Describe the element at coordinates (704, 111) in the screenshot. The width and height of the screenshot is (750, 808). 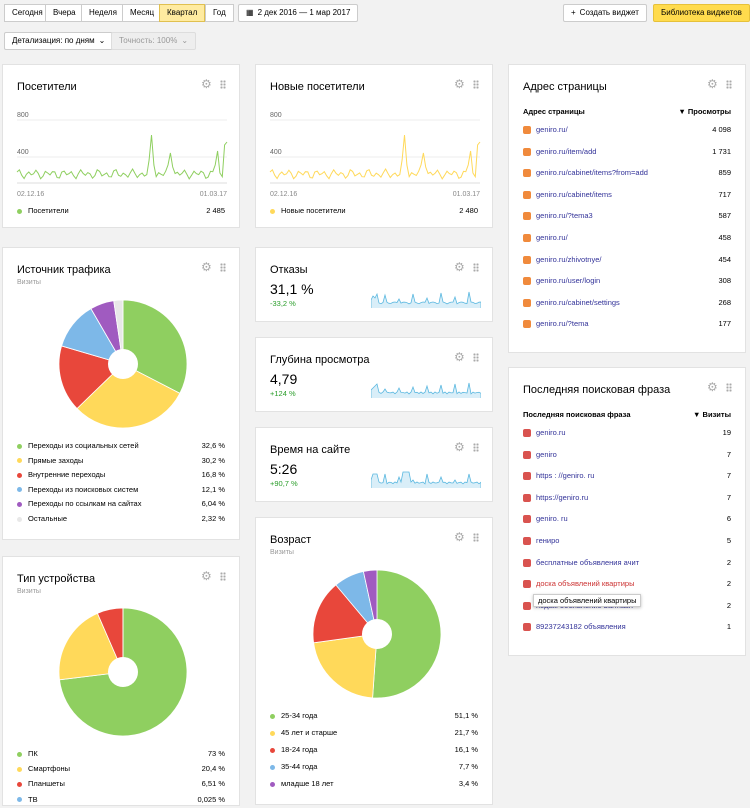
I see `column-header-views: ▼ Просмотры` at that location.